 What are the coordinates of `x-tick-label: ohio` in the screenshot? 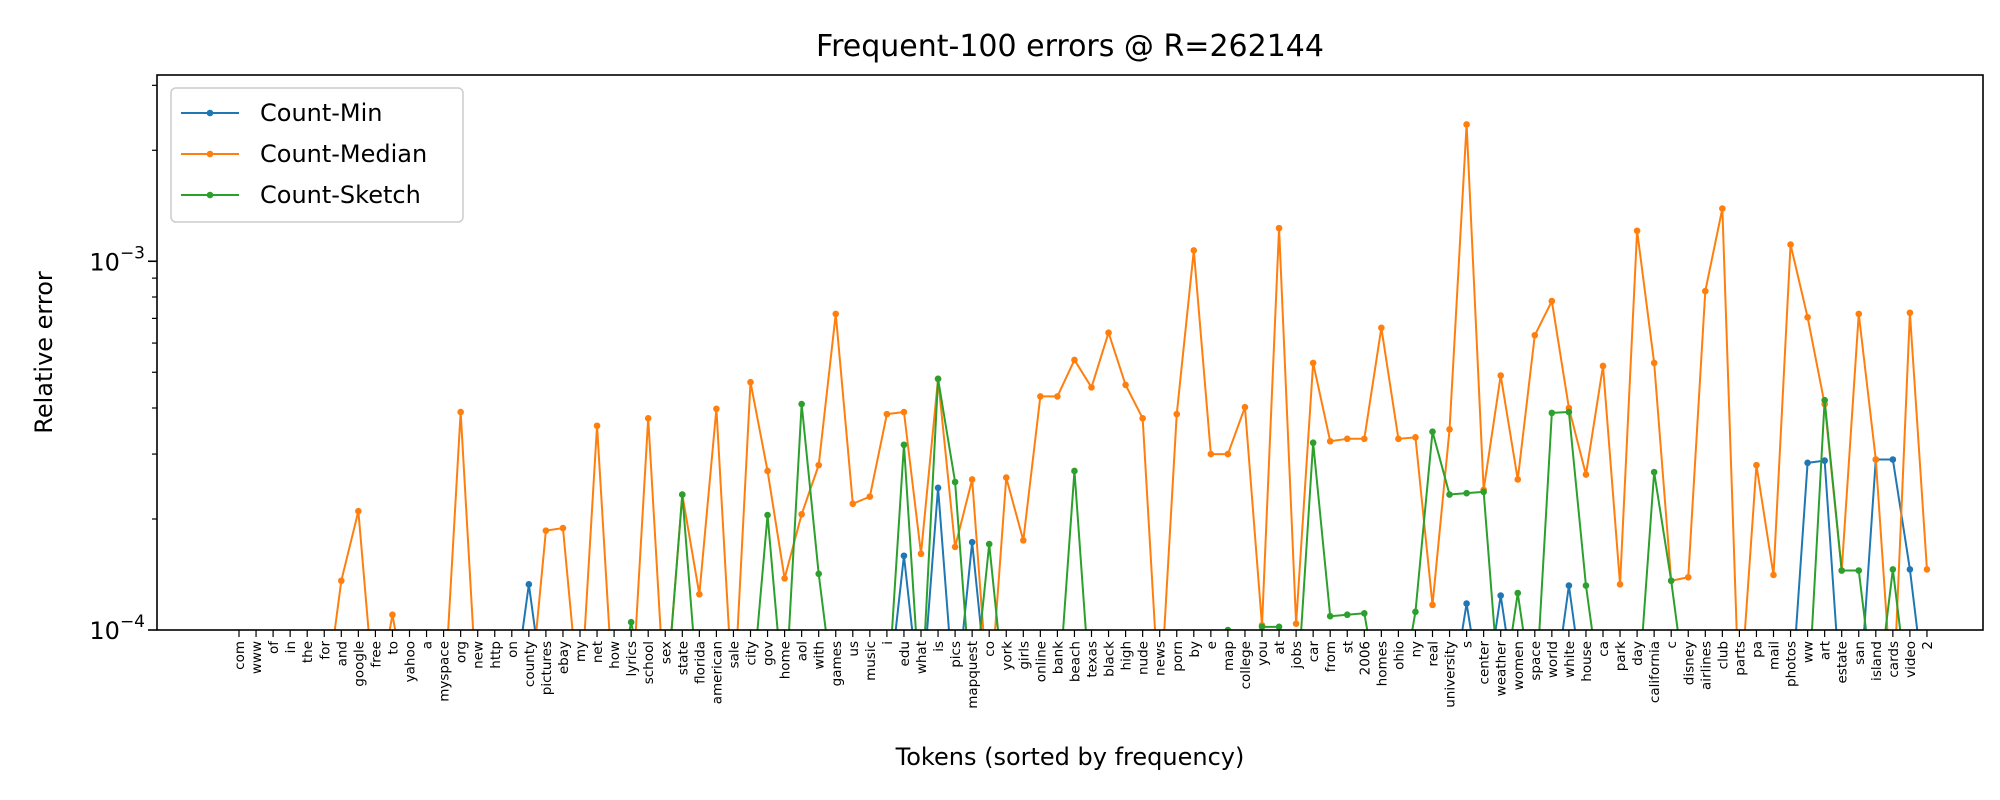 It's located at (1399, 655).